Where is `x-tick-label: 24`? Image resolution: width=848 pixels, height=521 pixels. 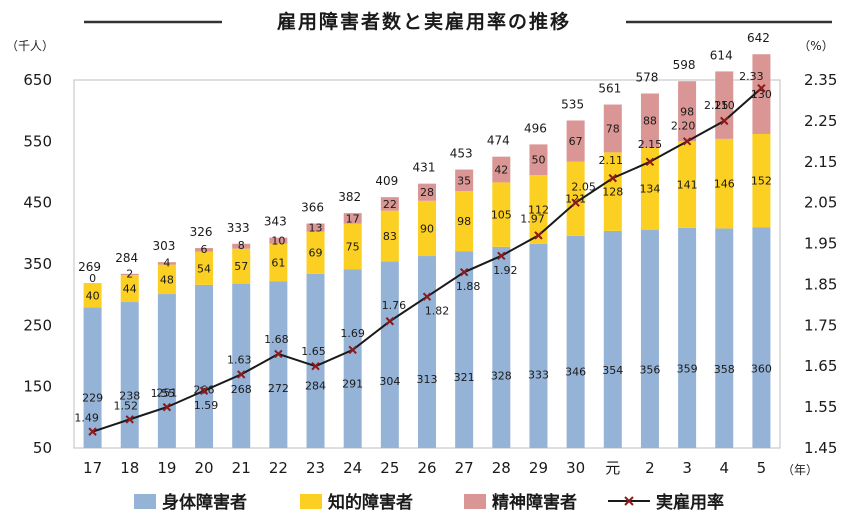 x-tick-label: 24 is located at coordinates (352, 468).